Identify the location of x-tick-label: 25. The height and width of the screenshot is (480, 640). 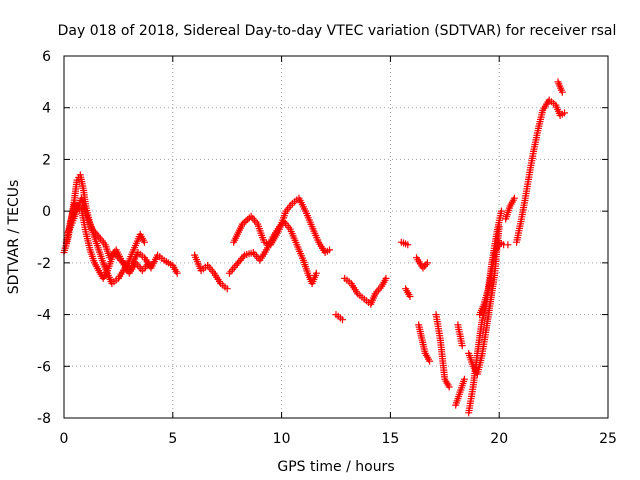
(608, 439).